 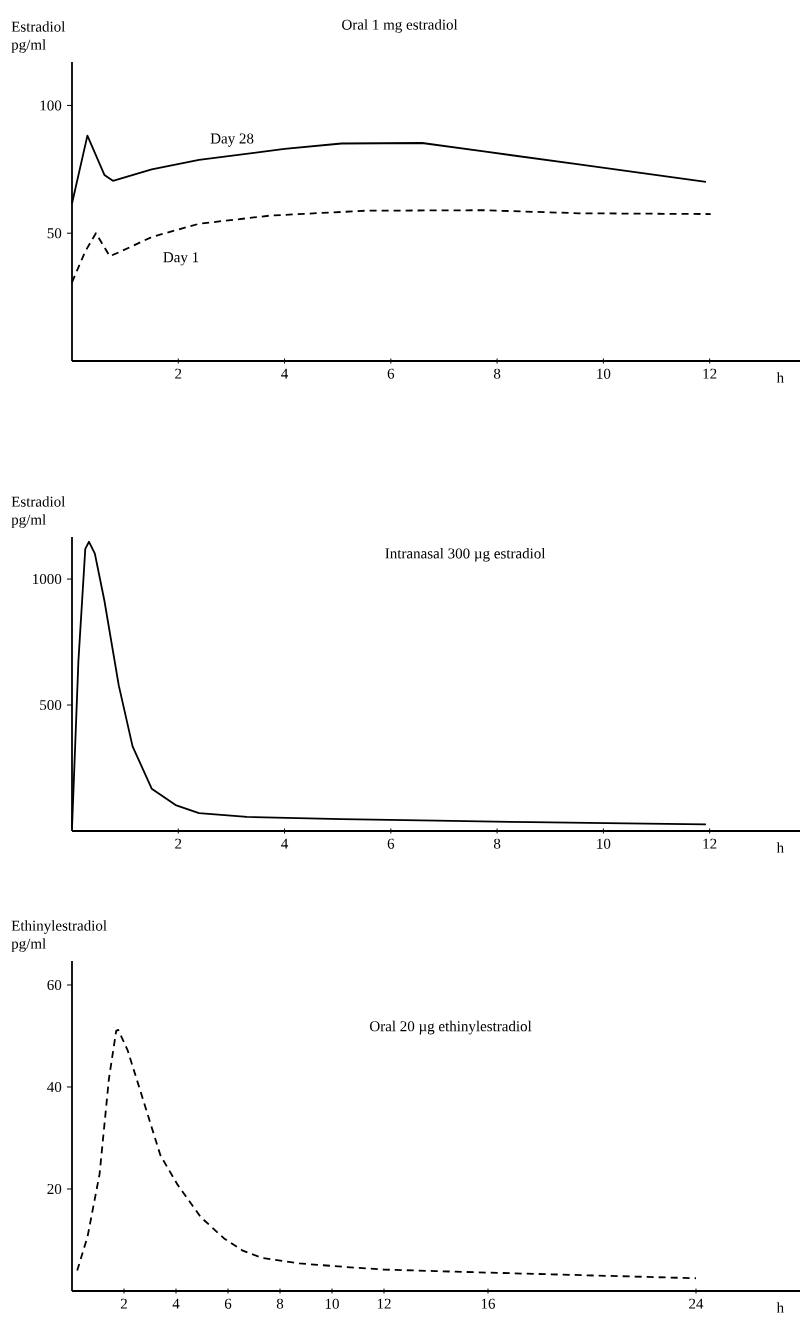 What do you see at coordinates (181, 259) in the screenshot?
I see `series-label: Day 1` at bounding box center [181, 259].